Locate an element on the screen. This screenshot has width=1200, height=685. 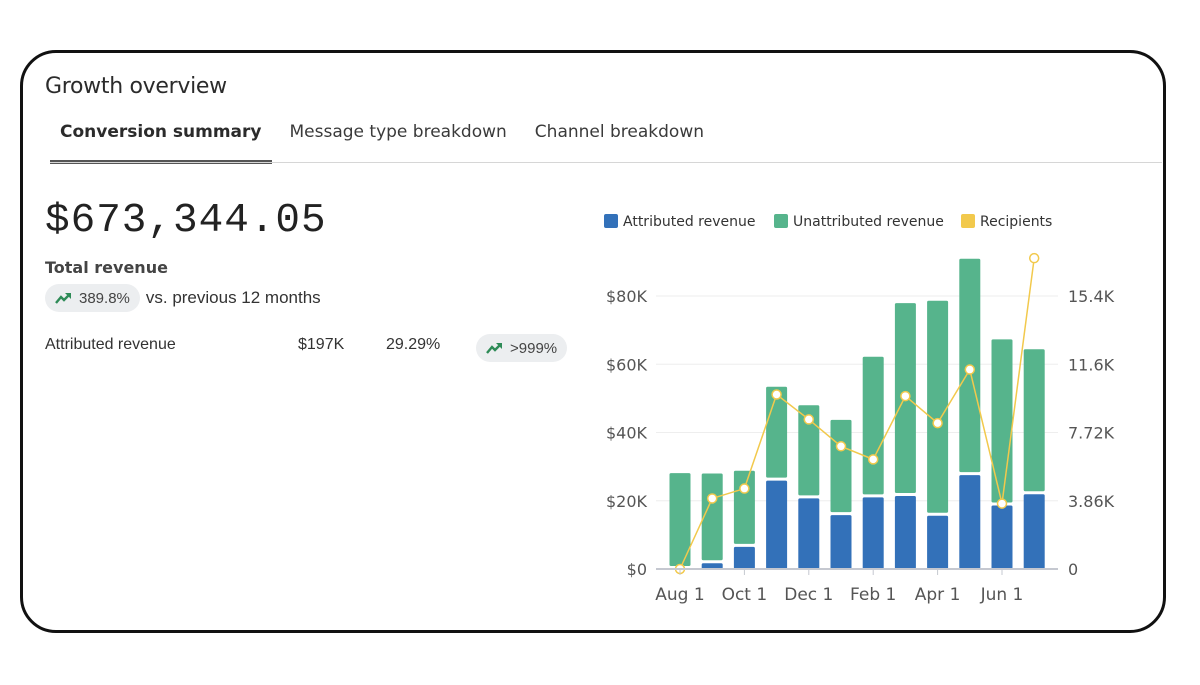
revenue-comparison: 389.8% vs. previous 12 months is located at coordinates (183, 298).